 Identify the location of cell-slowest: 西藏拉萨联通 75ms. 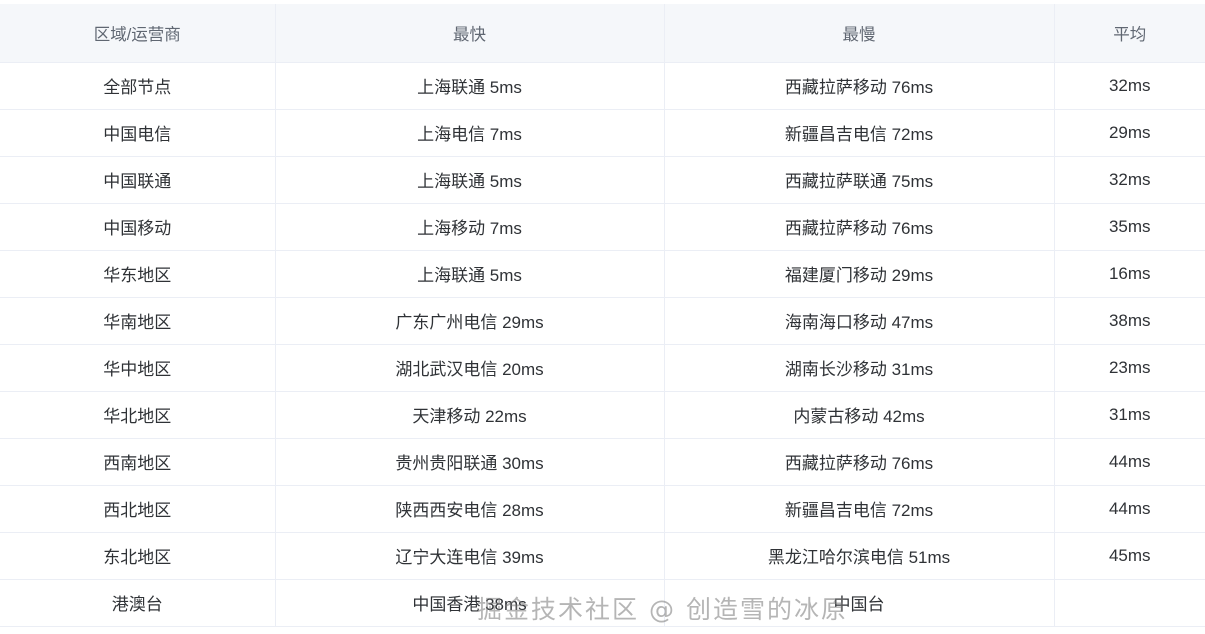
(859, 180).